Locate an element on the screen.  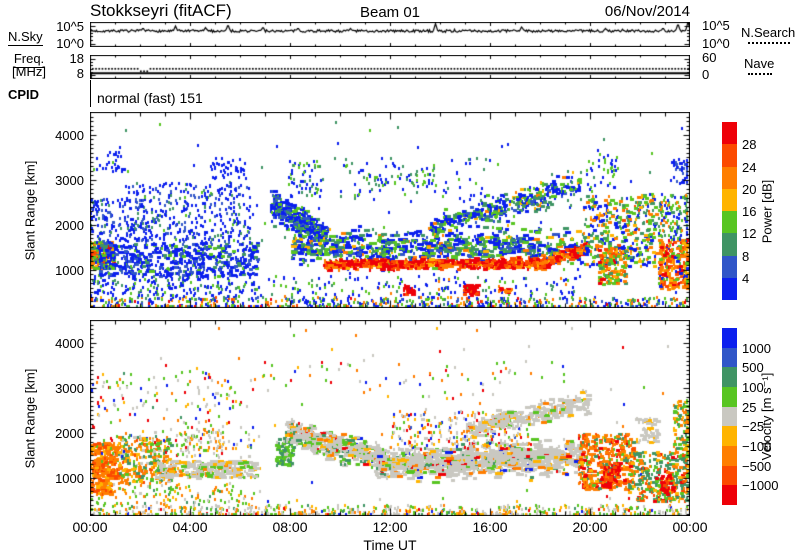
nave-tick-top: 60 is located at coordinates (709, 57).